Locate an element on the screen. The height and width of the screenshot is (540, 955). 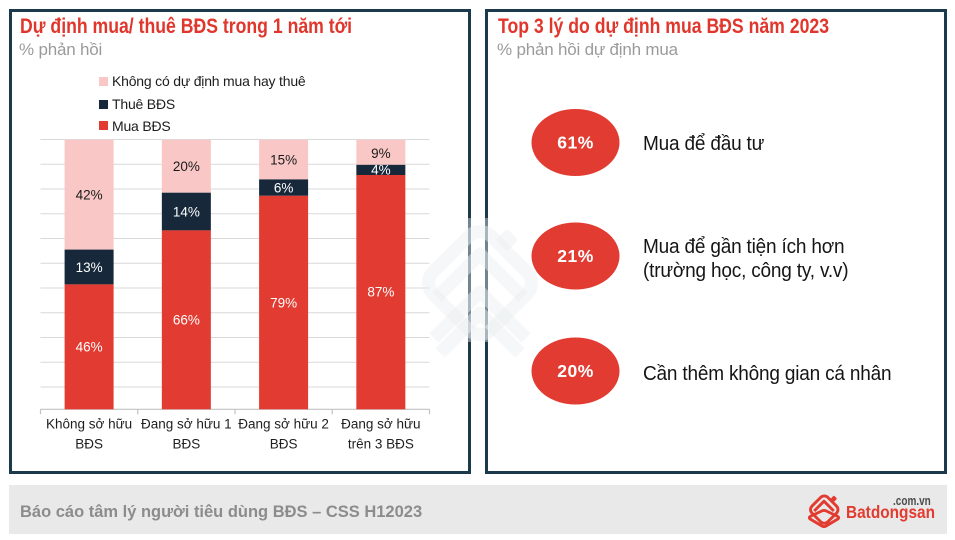
svg-text: 6% is located at coordinates (284, 187).